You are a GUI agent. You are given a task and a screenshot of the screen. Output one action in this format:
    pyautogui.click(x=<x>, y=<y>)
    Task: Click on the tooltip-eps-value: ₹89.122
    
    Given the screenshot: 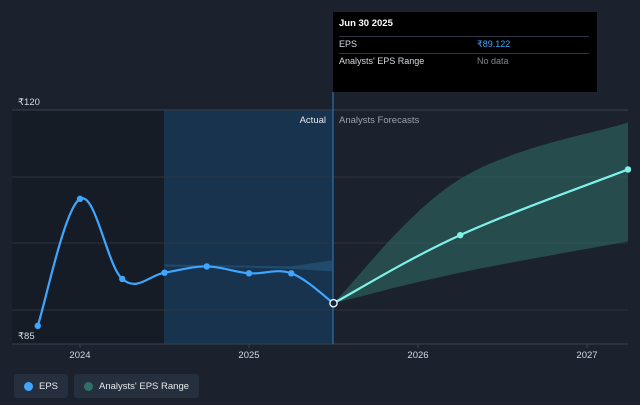 What is the action you would take?
    pyautogui.click(x=494, y=44)
    